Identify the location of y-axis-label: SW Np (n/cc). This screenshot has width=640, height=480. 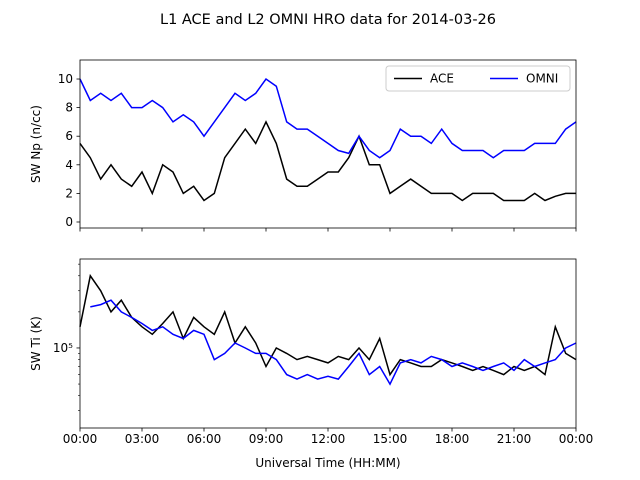
(36, 144).